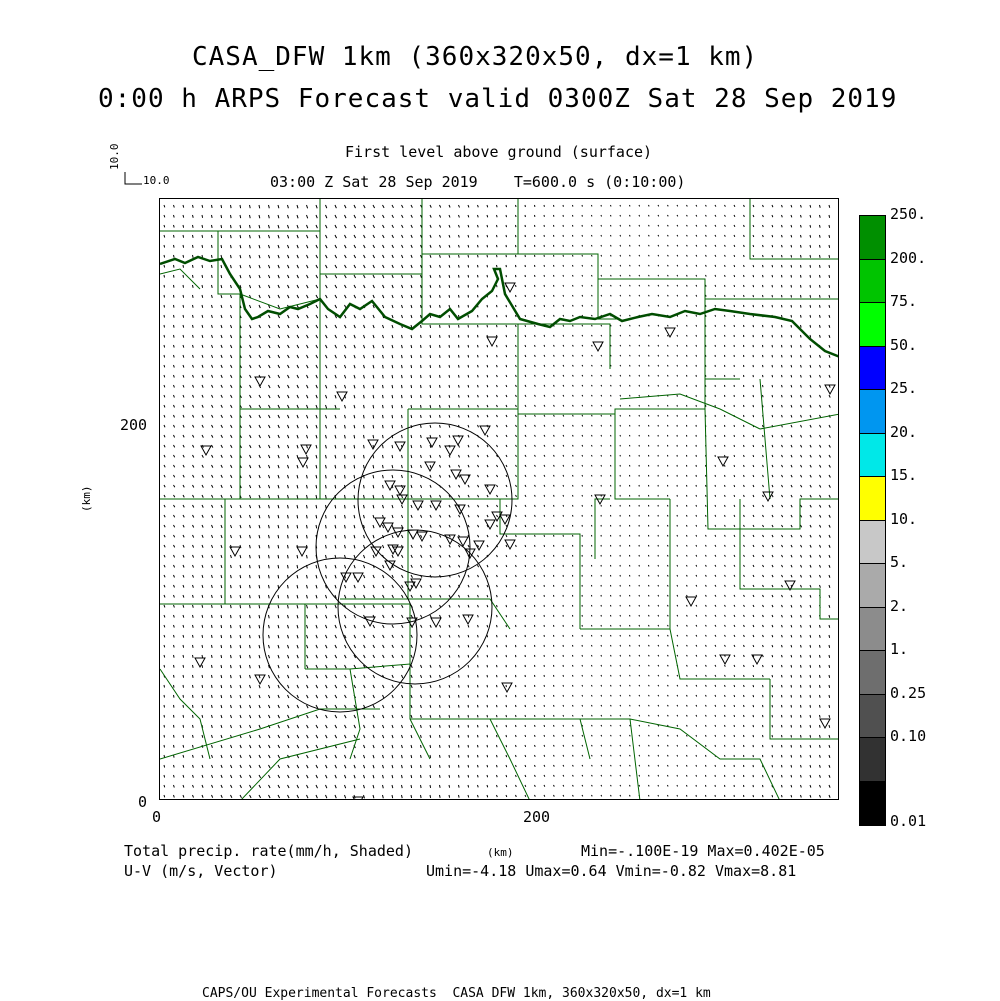 The height and width of the screenshot is (1001, 1000). What do you see at coordinates (537, 817) in the screenshot?
I see `x-tick-200: 200` at bounding box center [537, 817].